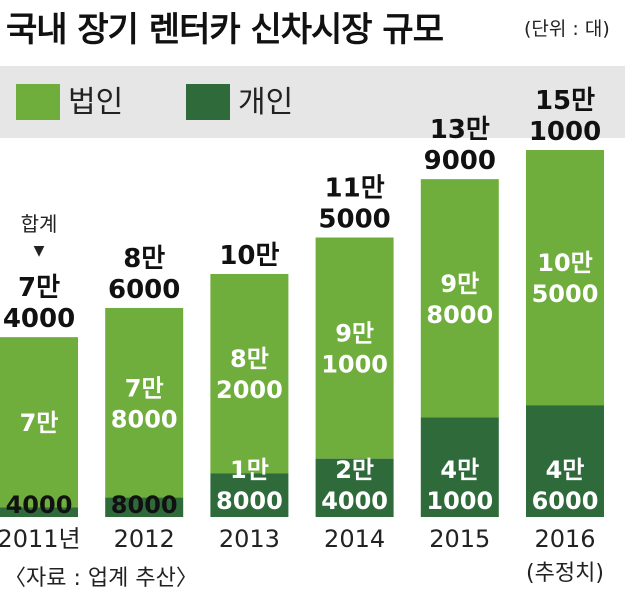  Describe the element at coordinates (39, 224) in the screenshot. I see `total-note: 합계` at that location.